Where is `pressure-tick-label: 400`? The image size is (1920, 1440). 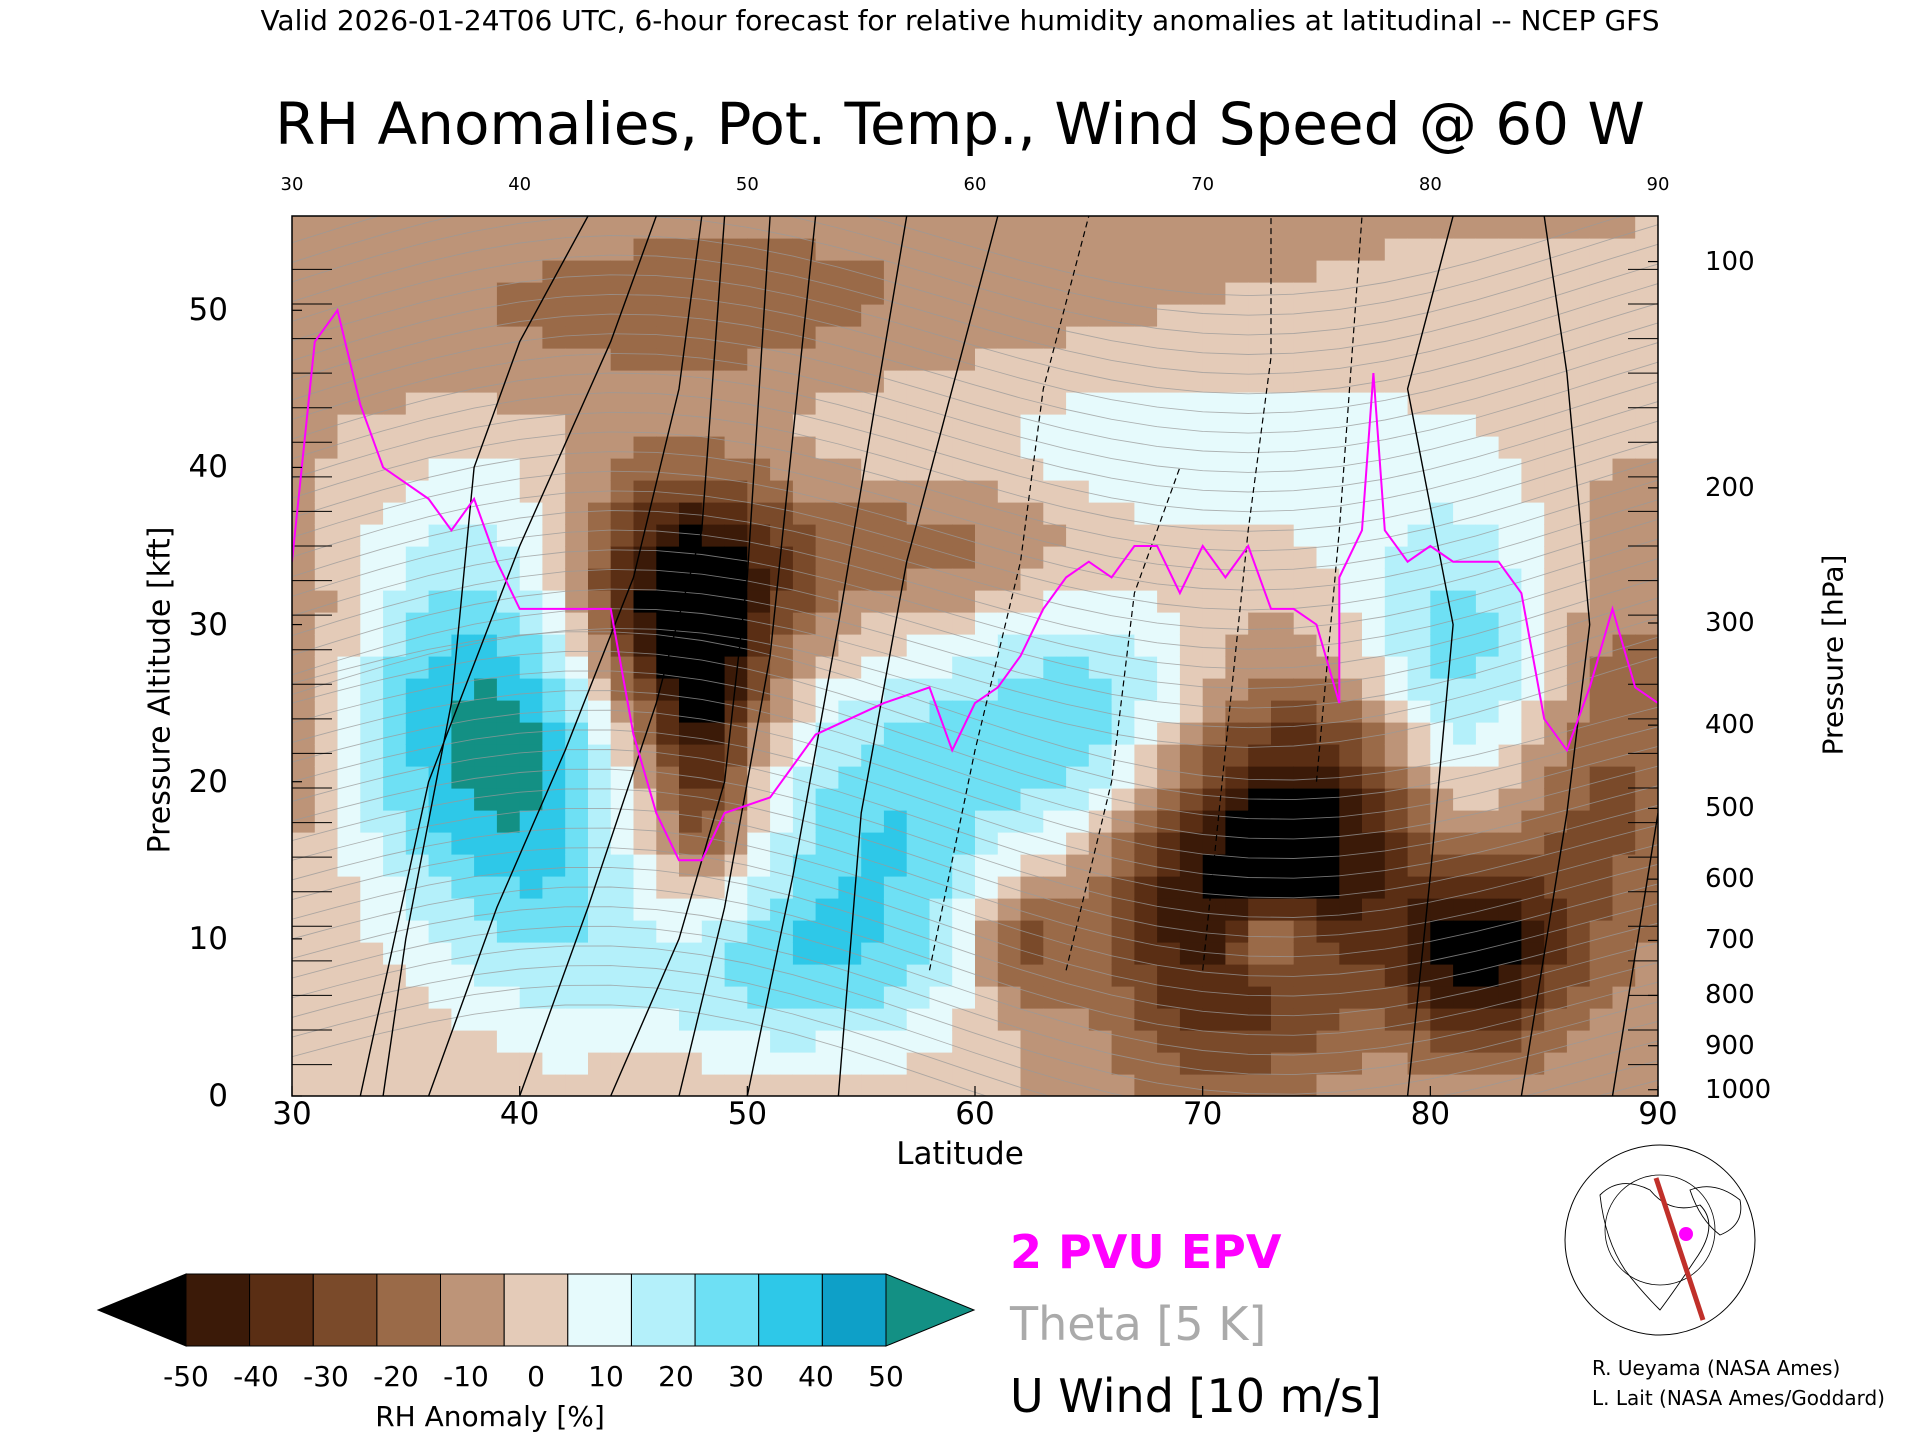
pressure-tick-label: 400 is located at coordinates (1730, 725).